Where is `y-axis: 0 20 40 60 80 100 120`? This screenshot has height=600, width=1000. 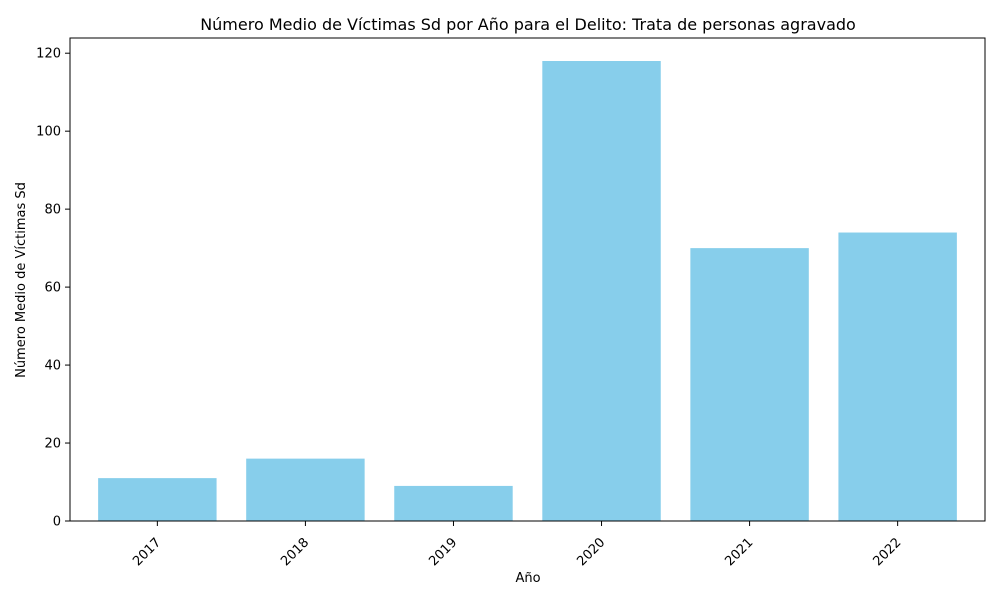
y-axis: 0 20 40 60 80 100 120 is located at coordinates (53, 288).